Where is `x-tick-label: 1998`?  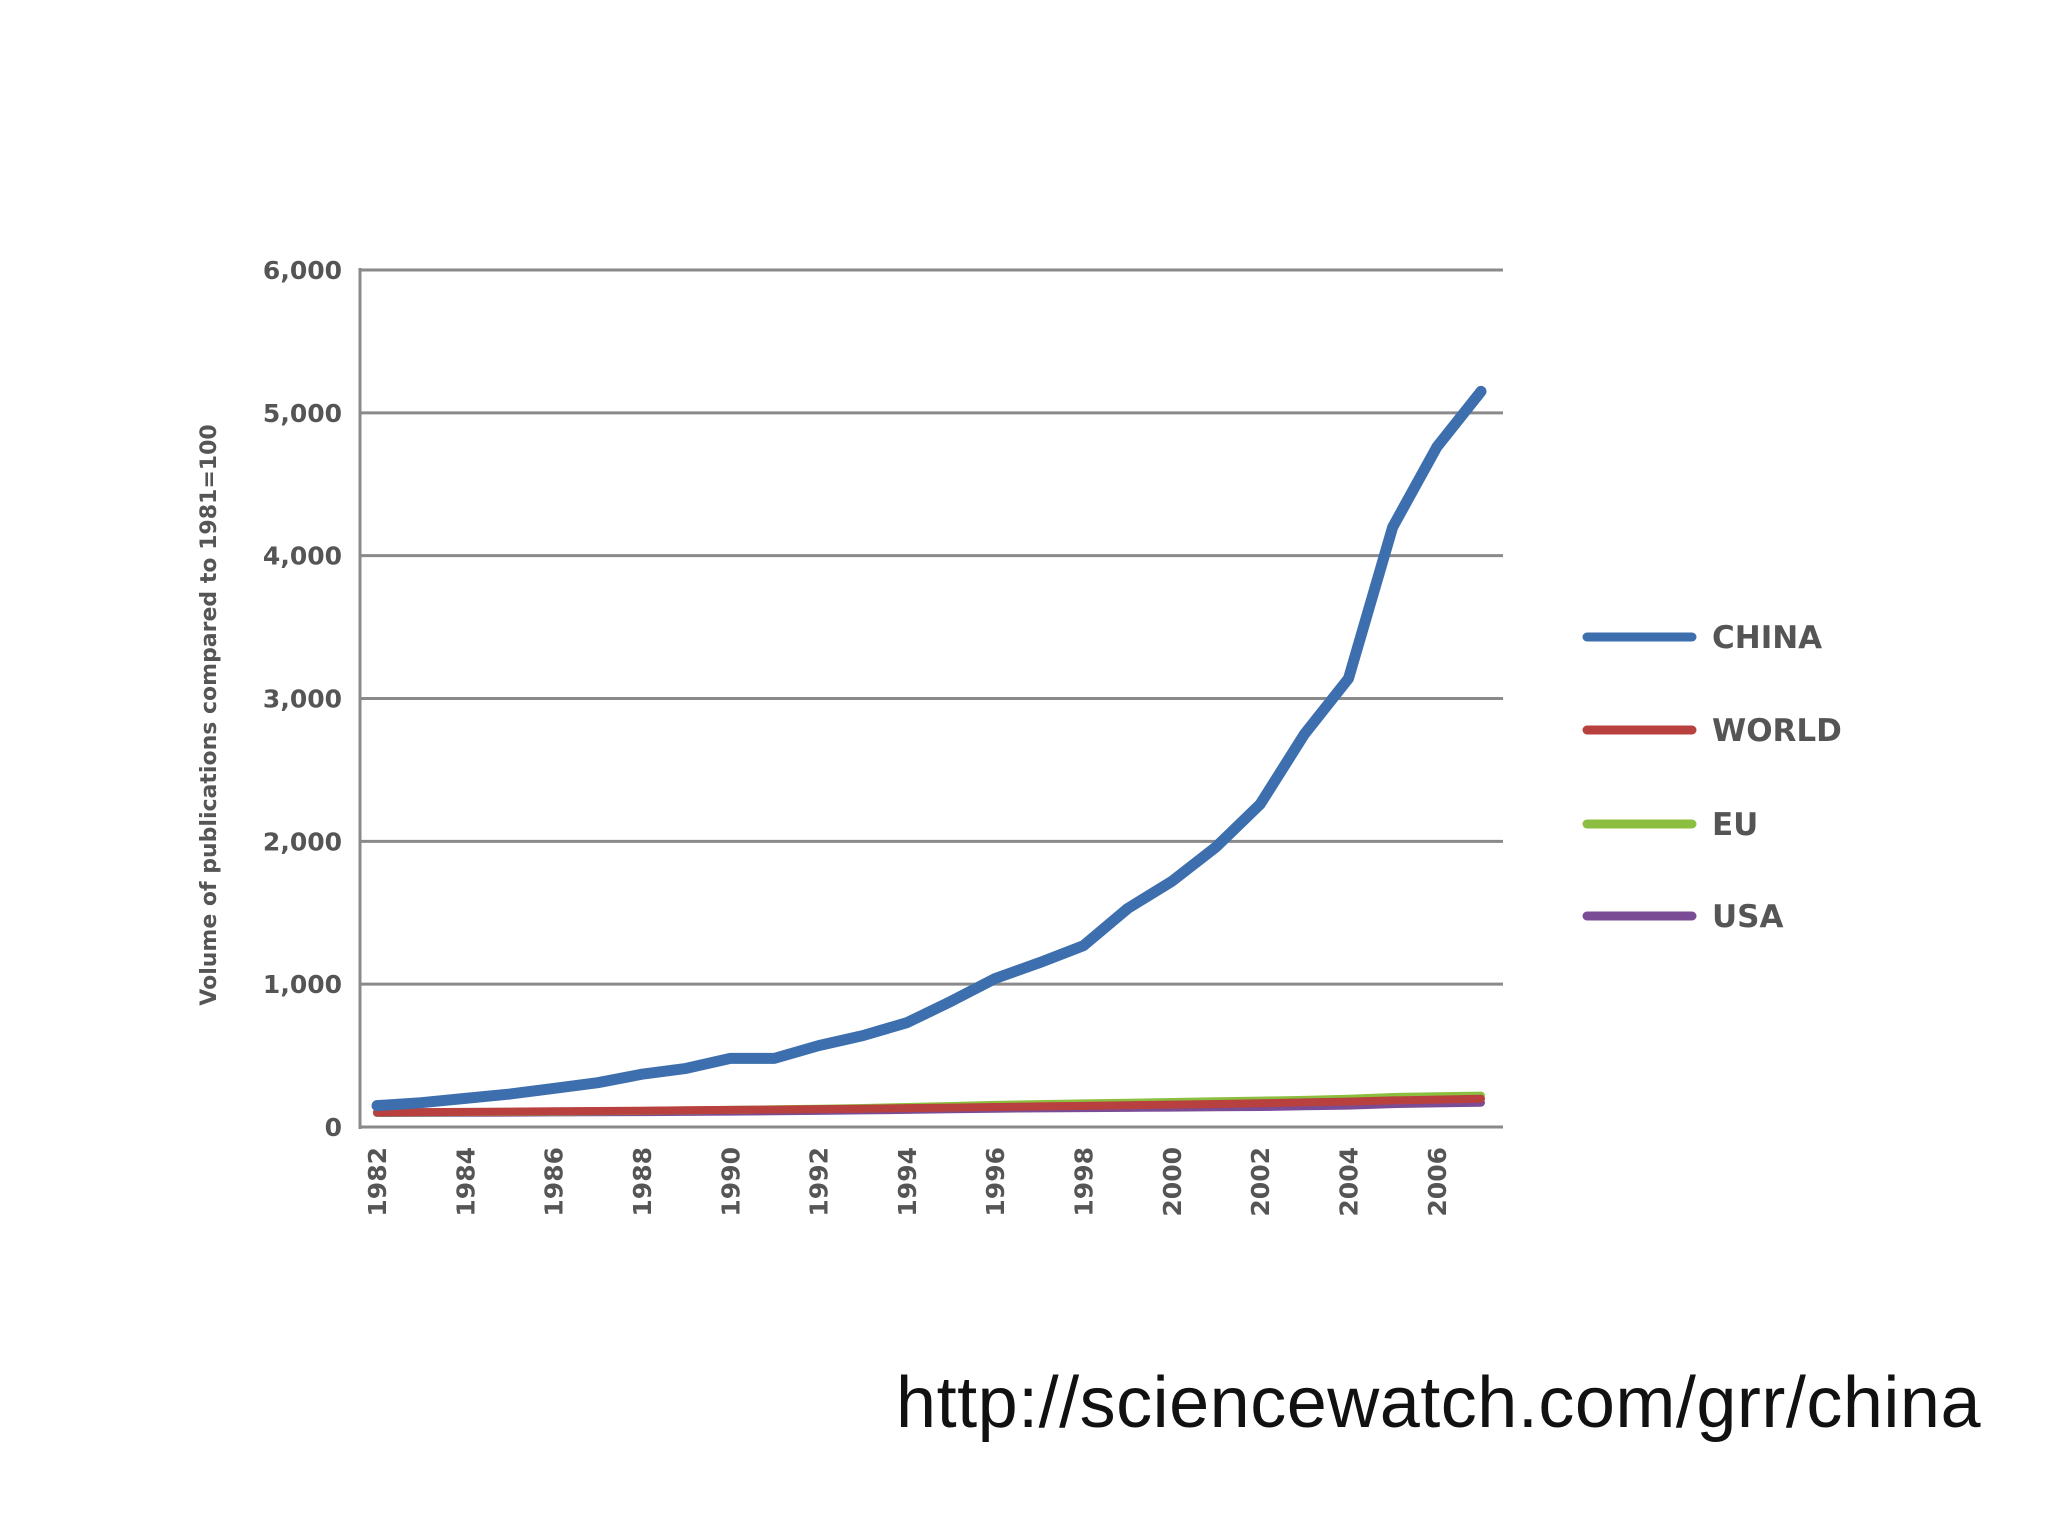 x-tick-label: 1998 is located at coordinates (1084, 1182).